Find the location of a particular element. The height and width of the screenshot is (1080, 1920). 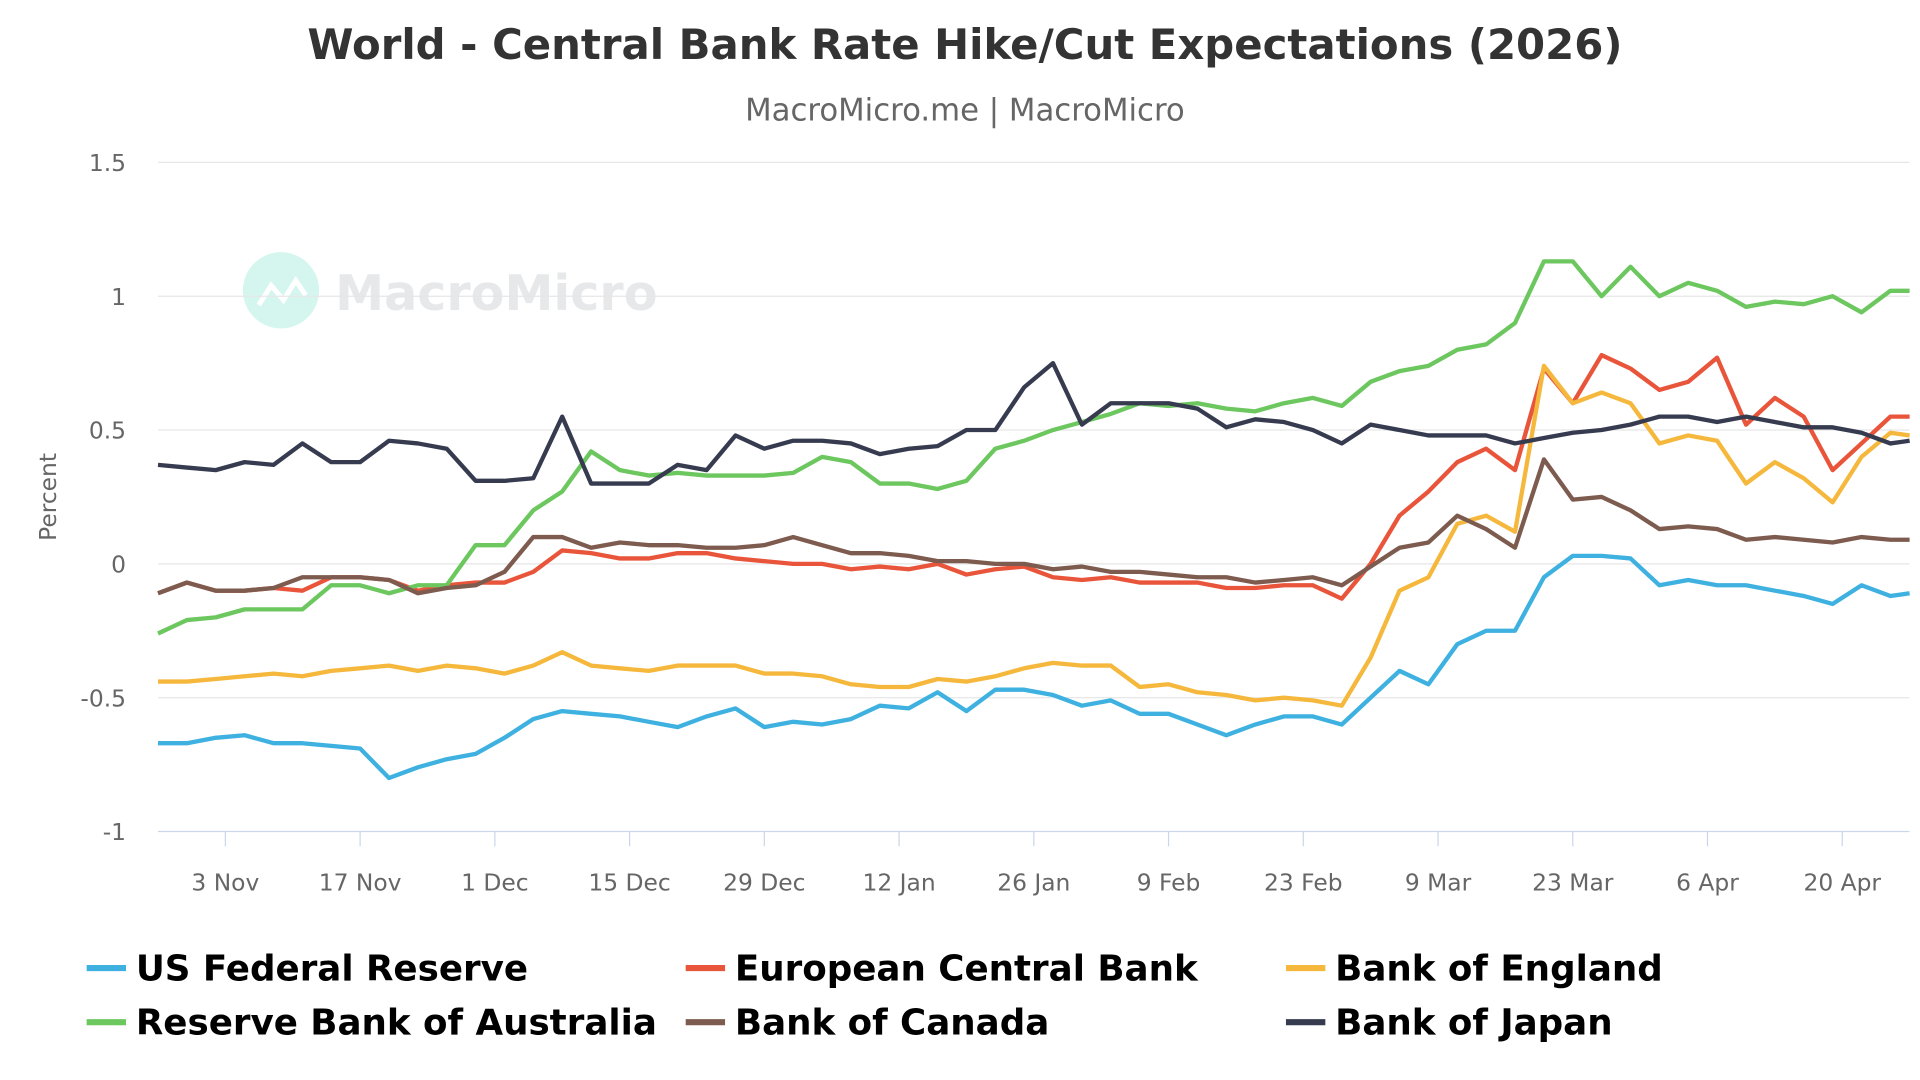

watermark-text: MacroMicro is located at coordinates (496, 293).